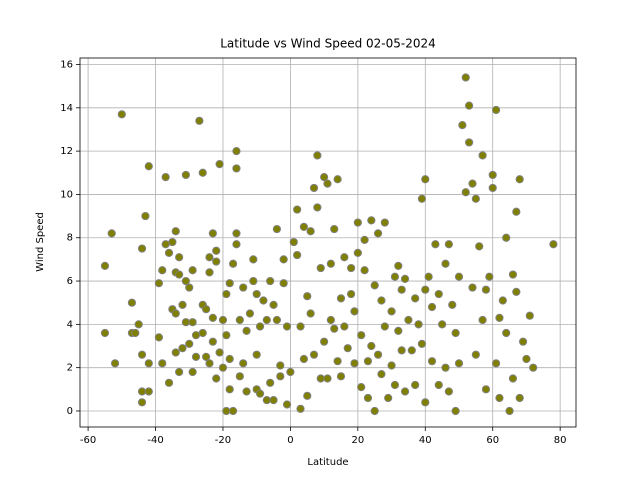 This screenshot has height=480, width=640. Describe the element at coordinates (357, 440) in the screenshot. I see `x-tick-label: 20` at that location.